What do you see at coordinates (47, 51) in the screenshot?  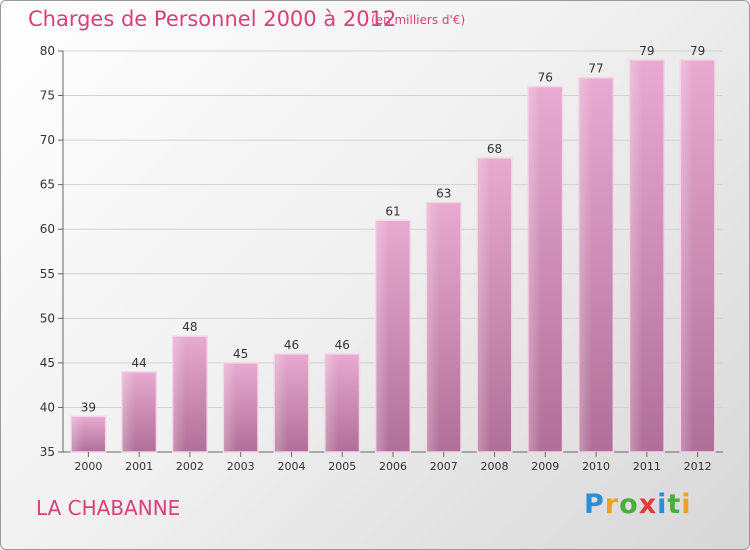 I see `y-tick-label: 80` at bounding box center [47, 51].